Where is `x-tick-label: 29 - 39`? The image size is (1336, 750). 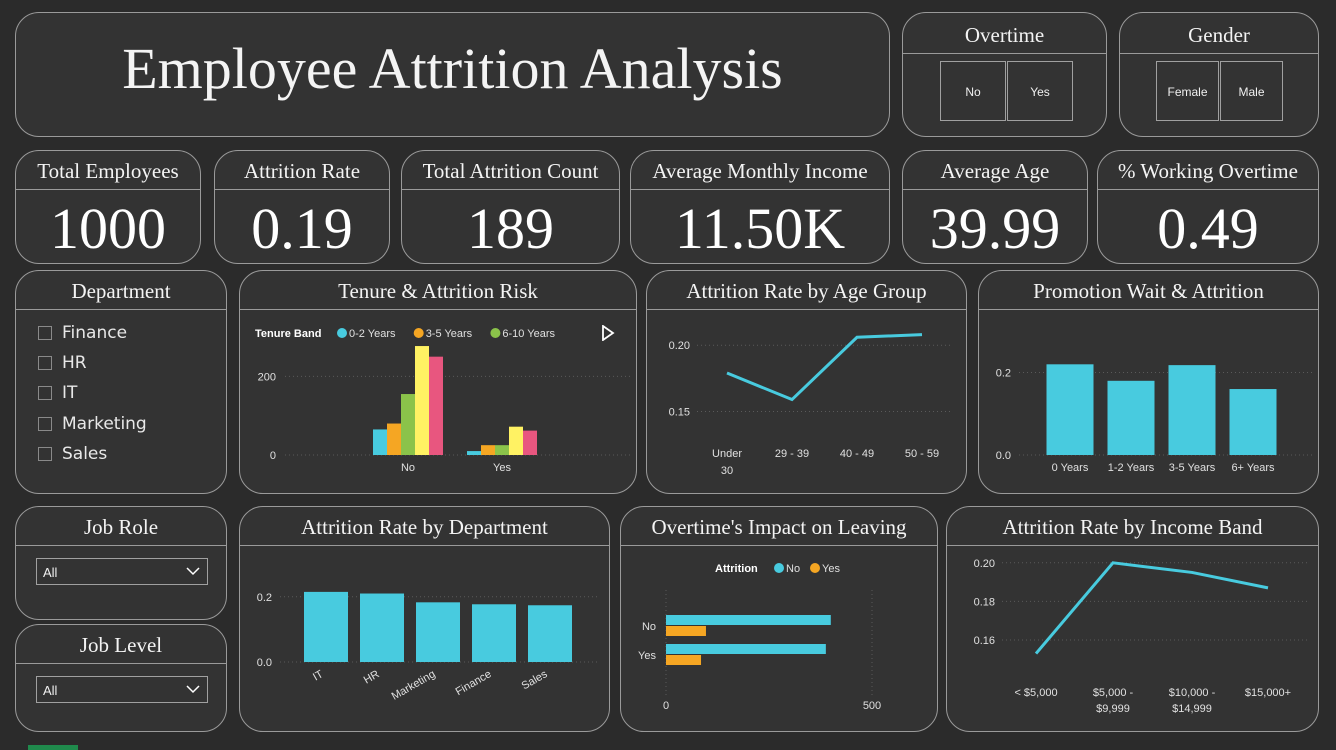
x-tick-label: 29 - 39 is located at coordinates (792, 454).